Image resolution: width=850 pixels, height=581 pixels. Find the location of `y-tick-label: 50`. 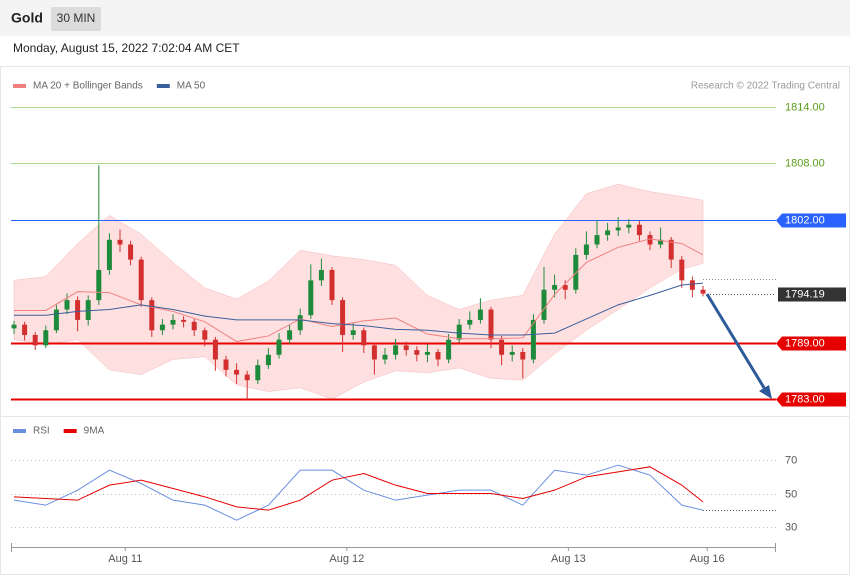

y-tick-label: 50 is located at coordinates (791, 494).